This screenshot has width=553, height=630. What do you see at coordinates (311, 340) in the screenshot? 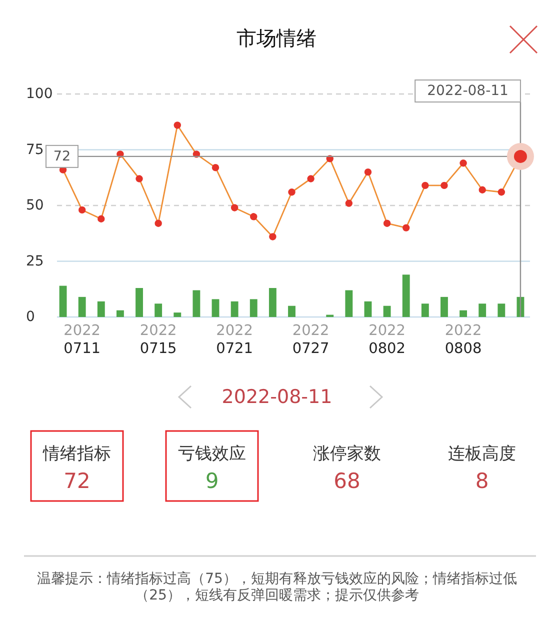
I see `x-tick-label: 2022 0727` at bounding box center [311, 340].